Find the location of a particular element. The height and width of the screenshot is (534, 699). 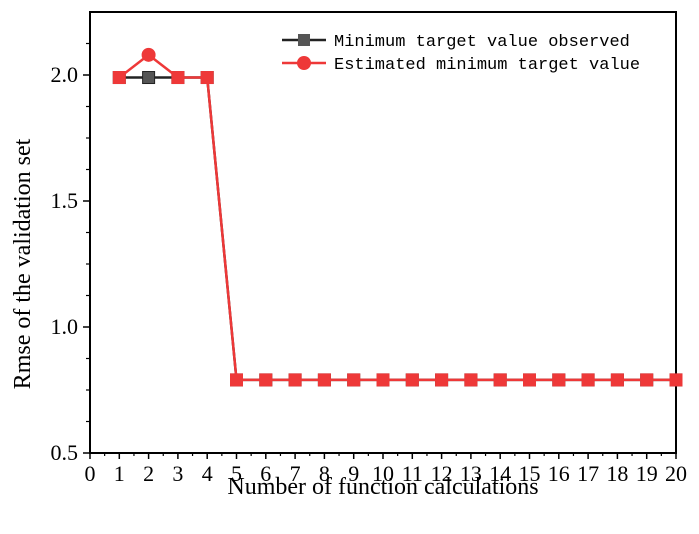

x-tick-label: 7 is located at coordinates (295, 473).